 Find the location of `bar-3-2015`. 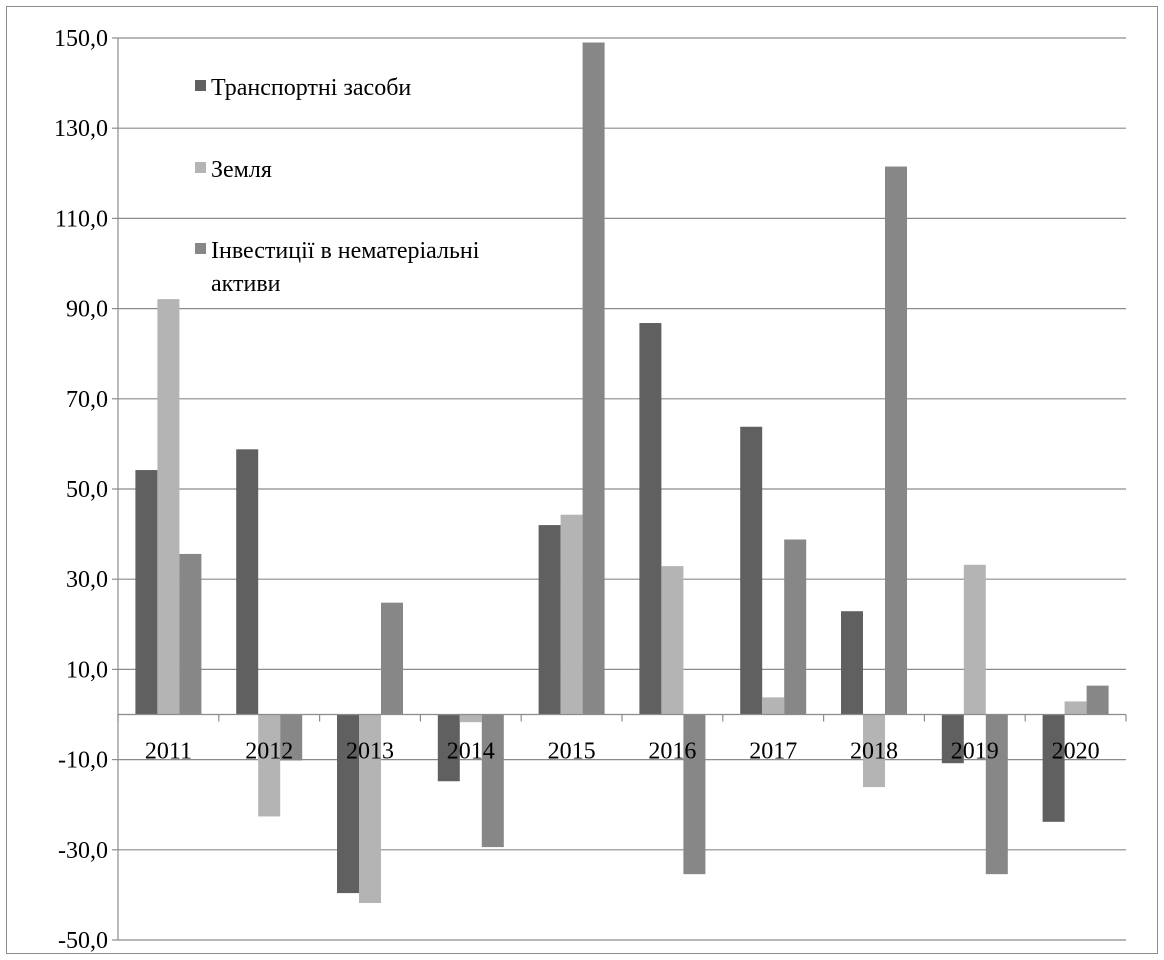

bar-3-2015 is located at coordinates (593, 378).